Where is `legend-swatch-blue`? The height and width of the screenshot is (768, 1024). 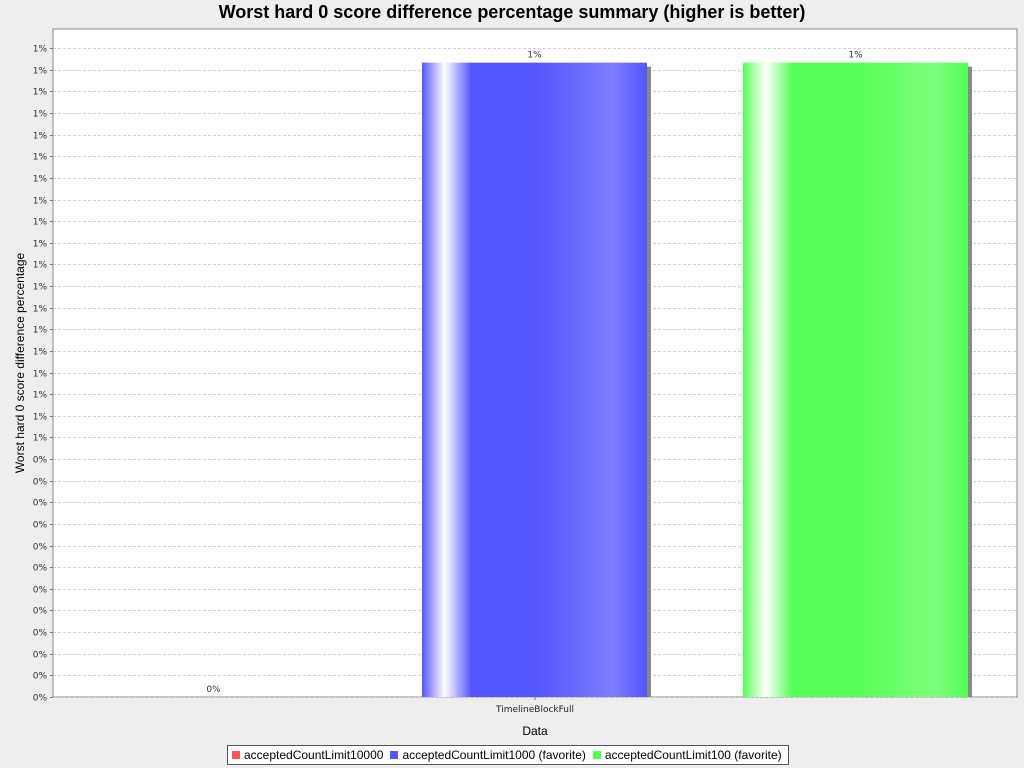
legend-swatch-blue is located at coordinates (394, 755).